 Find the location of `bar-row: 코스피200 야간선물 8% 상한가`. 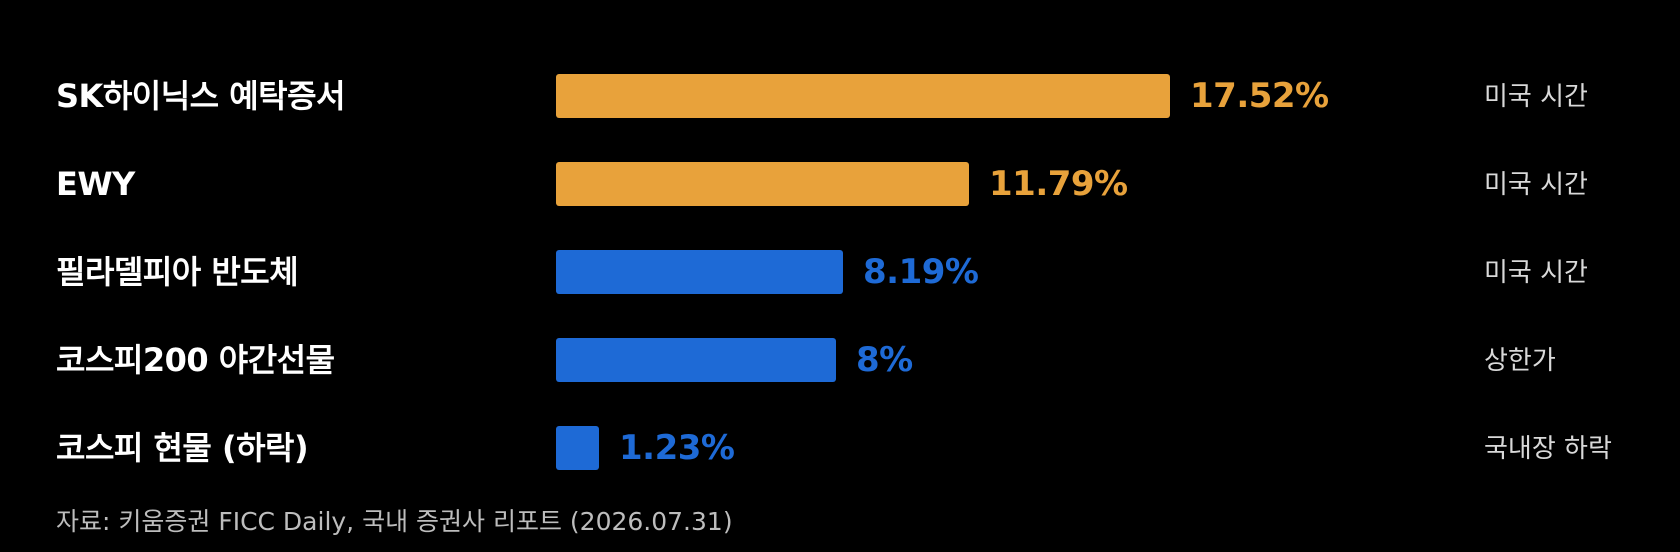

bar-row: 코스피200 야간선물 8% 상한가 is located at coordinates (840, 360).